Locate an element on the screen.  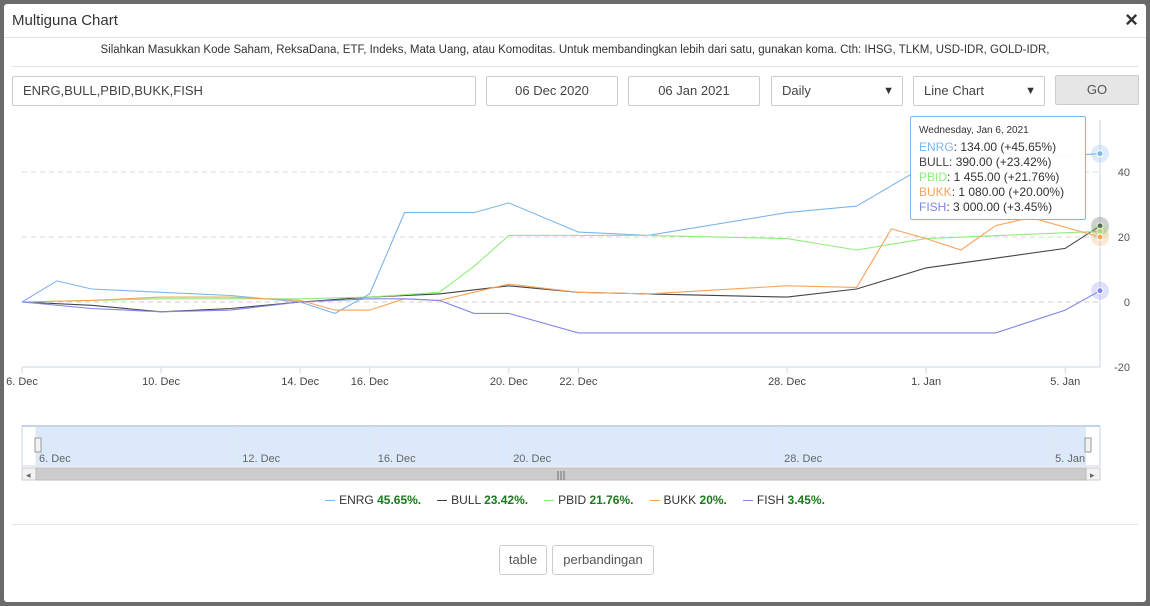
from-date-input: 06 Dec 2020 is located at coordinates (552, 91).